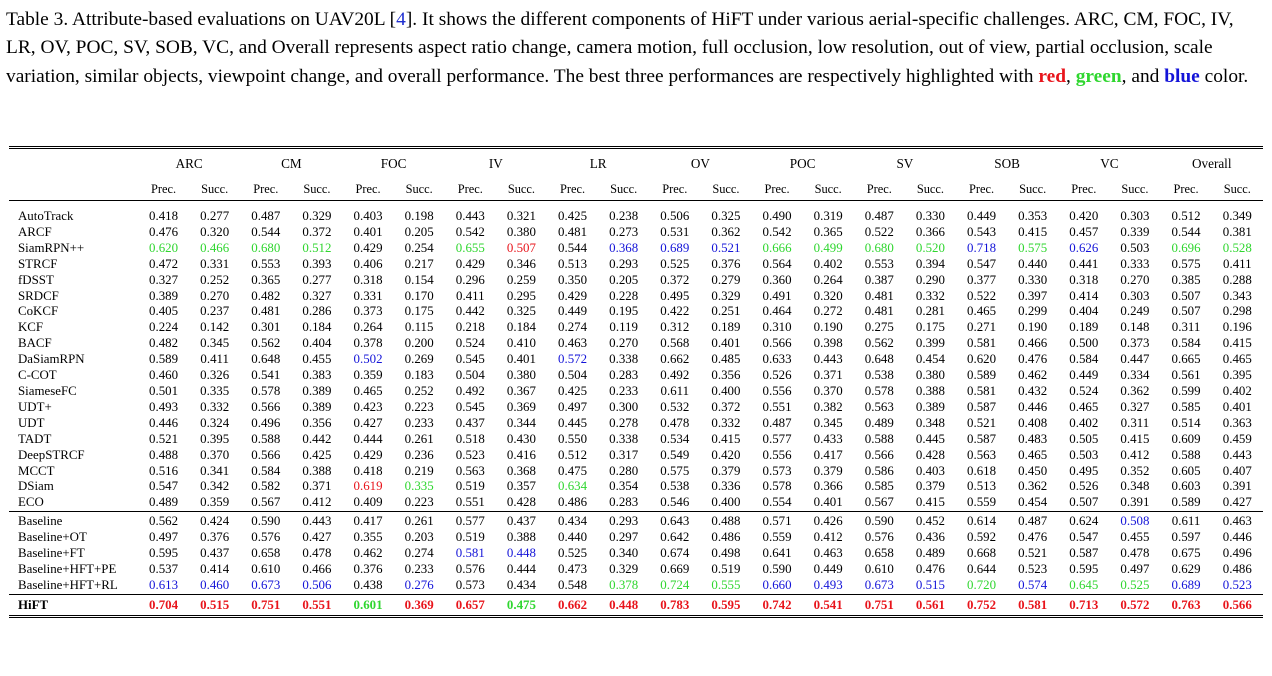 The image size is (1272, 676). What do you see at coordinates (419, 247) in the screenshot?
I see `table-cell: 0.254` at bounding box center [419, 247].